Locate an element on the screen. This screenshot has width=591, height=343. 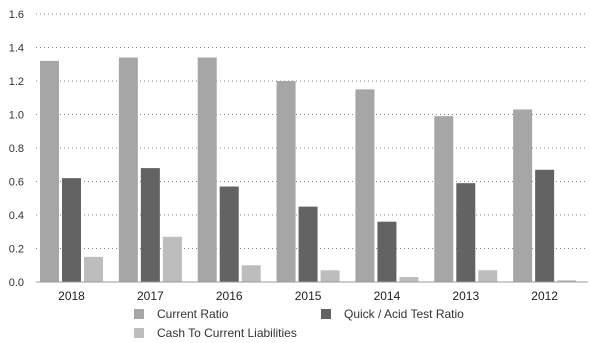
bar-cash-to-current-liabilities-2017 is located at coordinates (172, 259).